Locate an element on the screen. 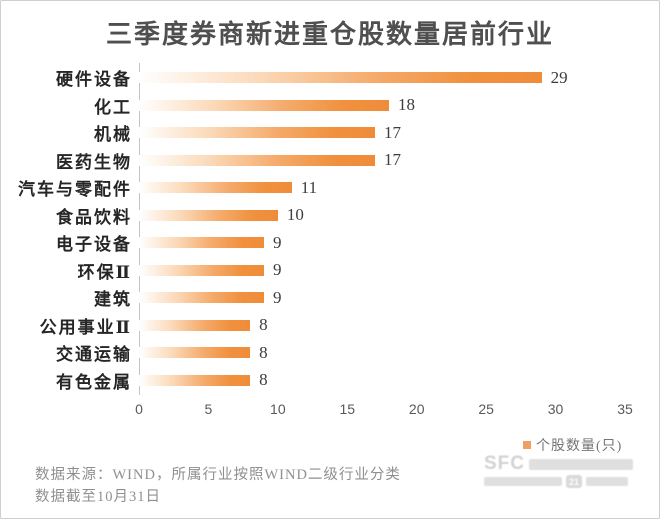 The image size is (660, 519). bar-row: 环保Ⅱ 9 is located at coordinates (330, 271).